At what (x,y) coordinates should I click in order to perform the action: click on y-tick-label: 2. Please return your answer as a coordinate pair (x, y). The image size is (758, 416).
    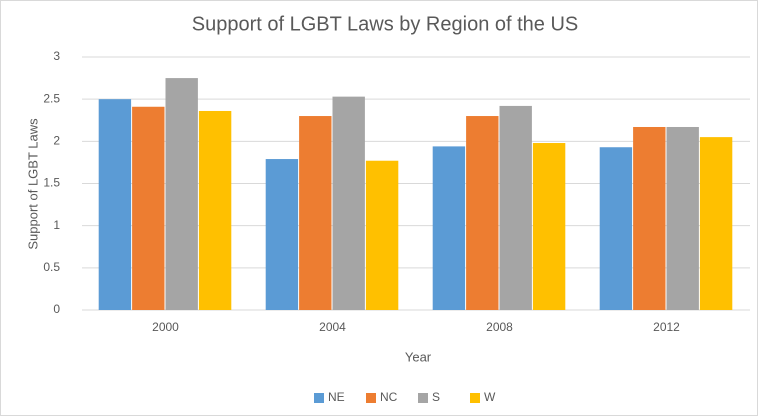
    Looking at the image, I should click on (56, 141).